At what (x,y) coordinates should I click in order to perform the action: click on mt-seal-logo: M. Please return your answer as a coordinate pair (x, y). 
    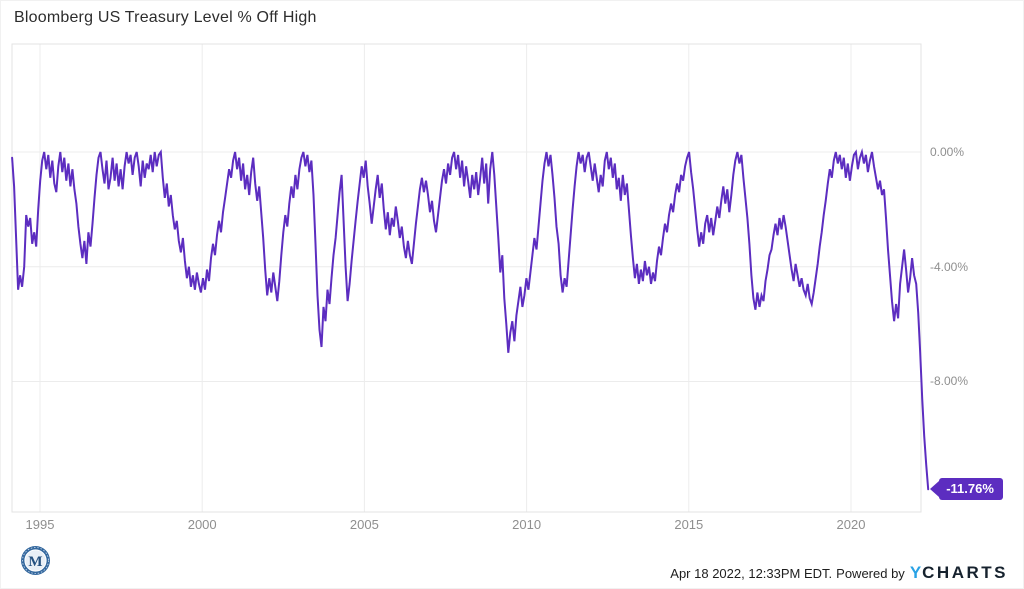
    Looking at the image, I should click on (35, 560).